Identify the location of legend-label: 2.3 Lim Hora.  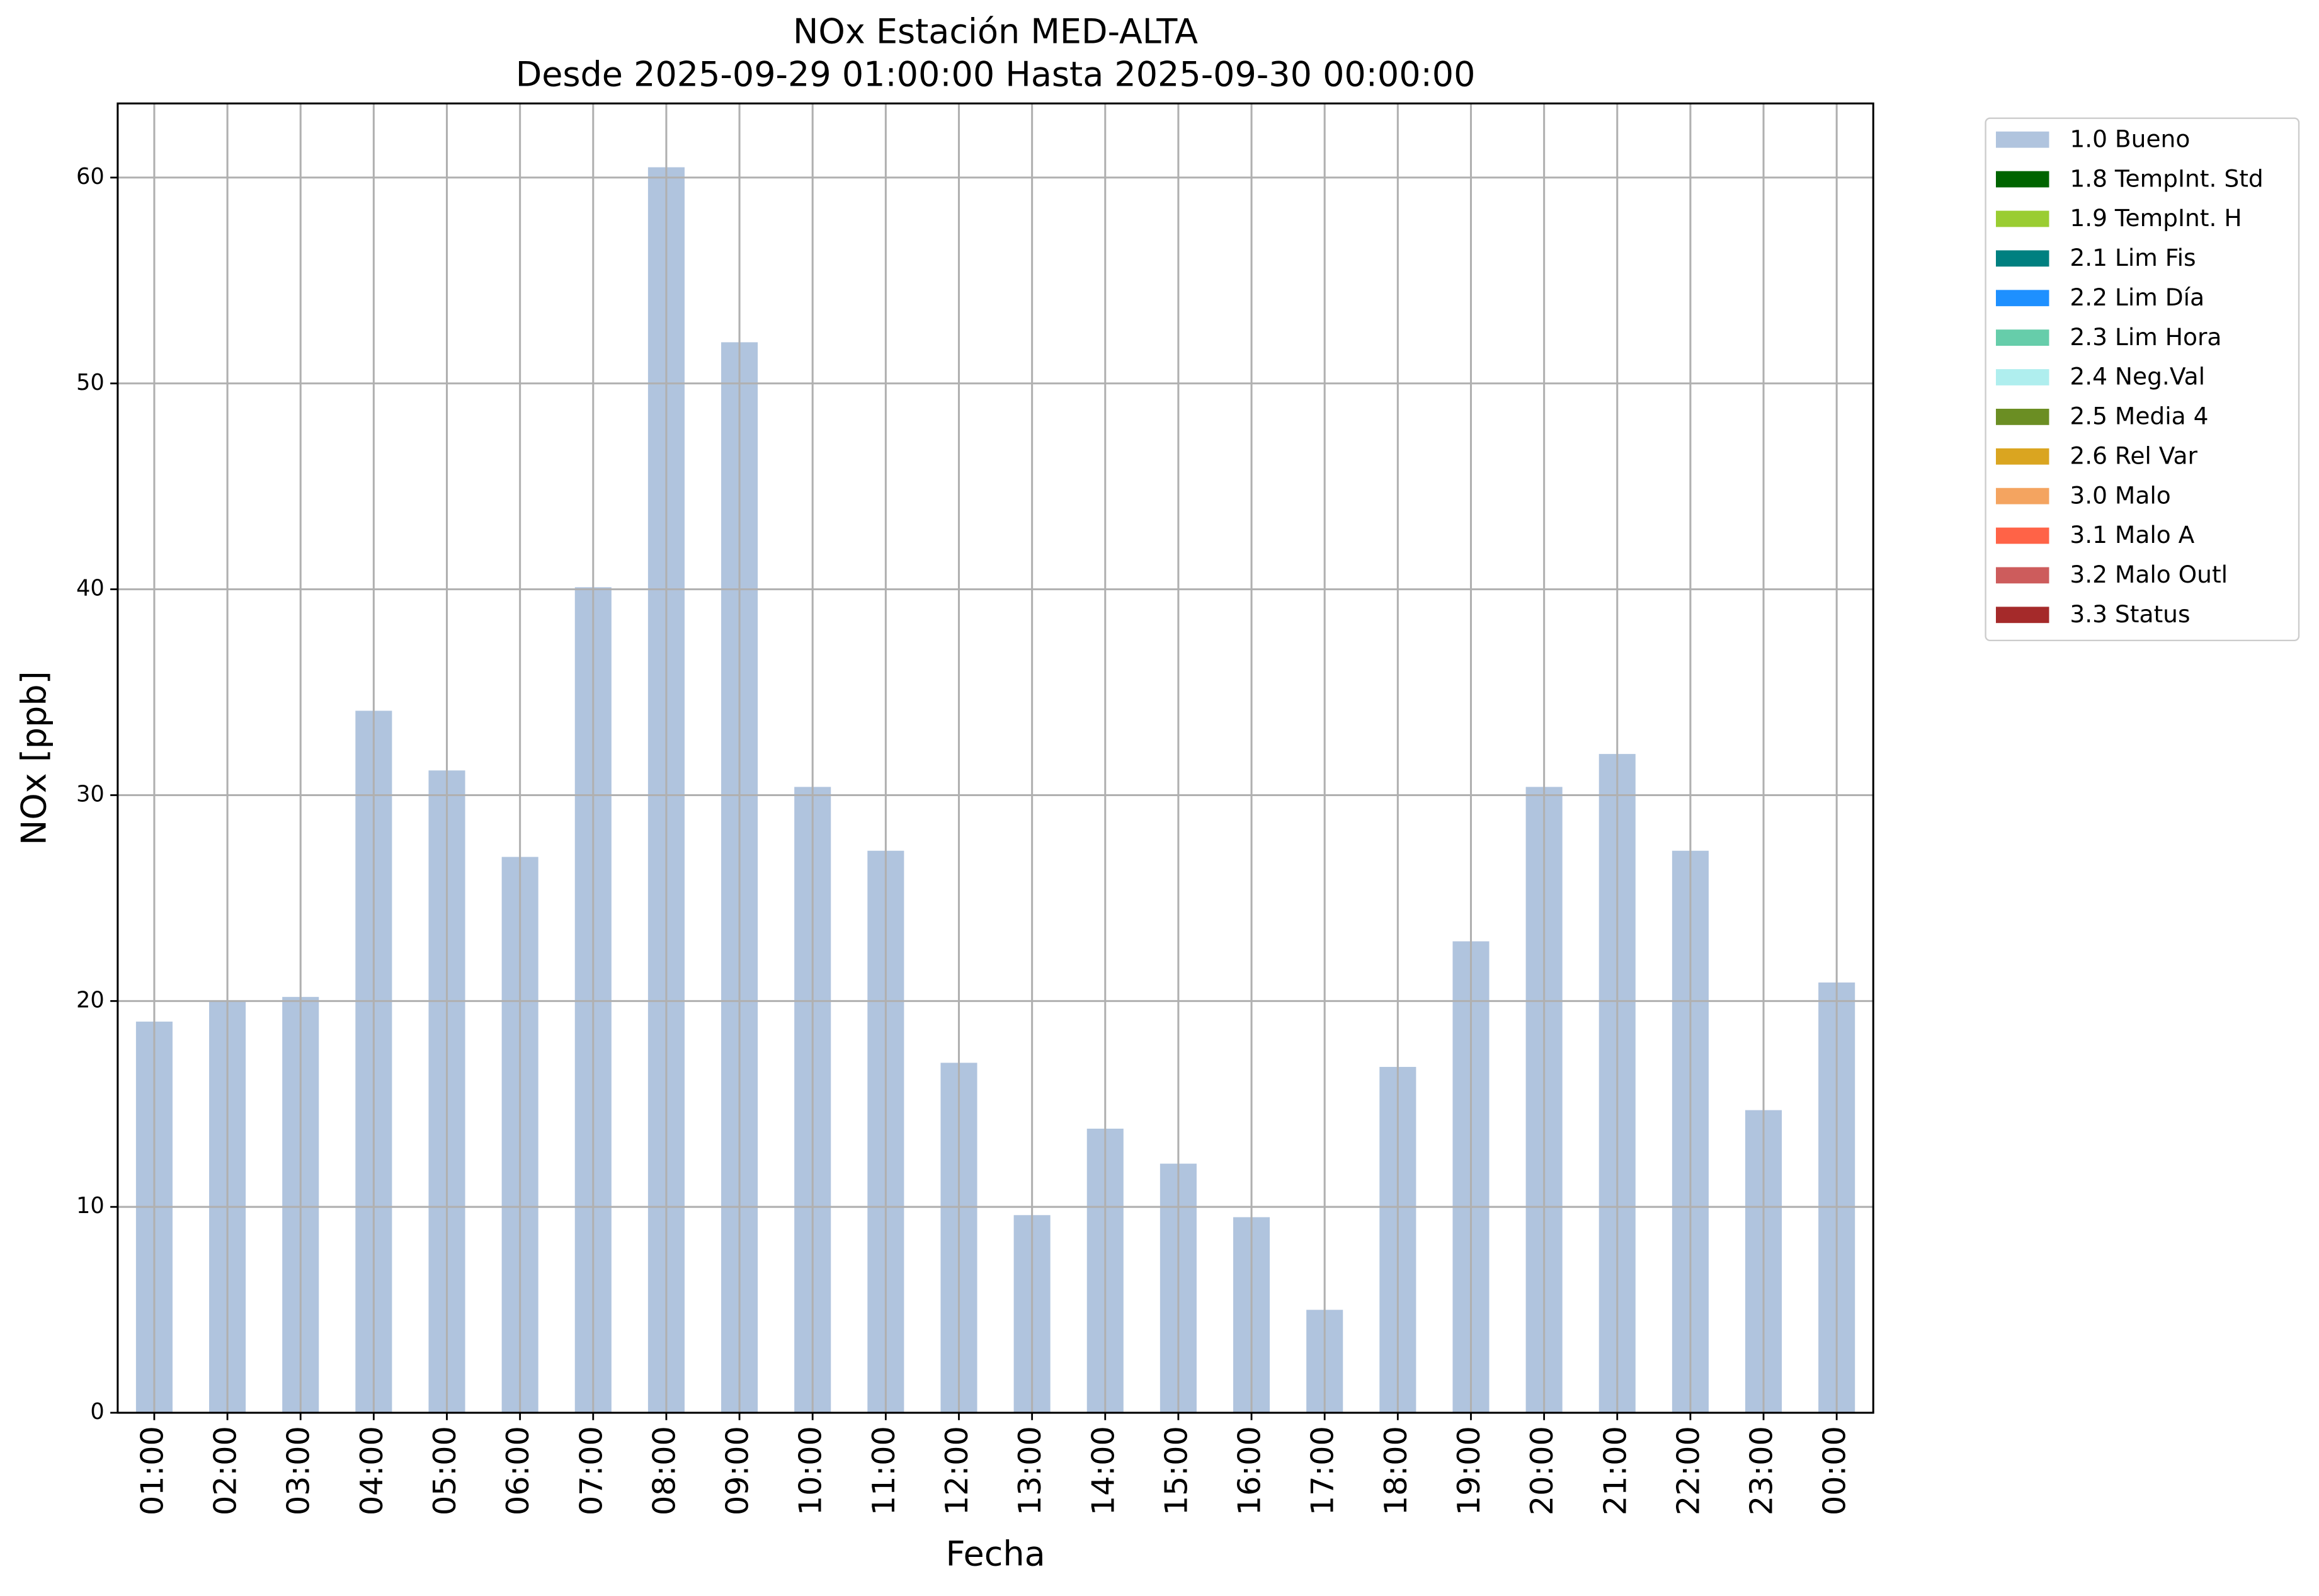
(2145, 337).